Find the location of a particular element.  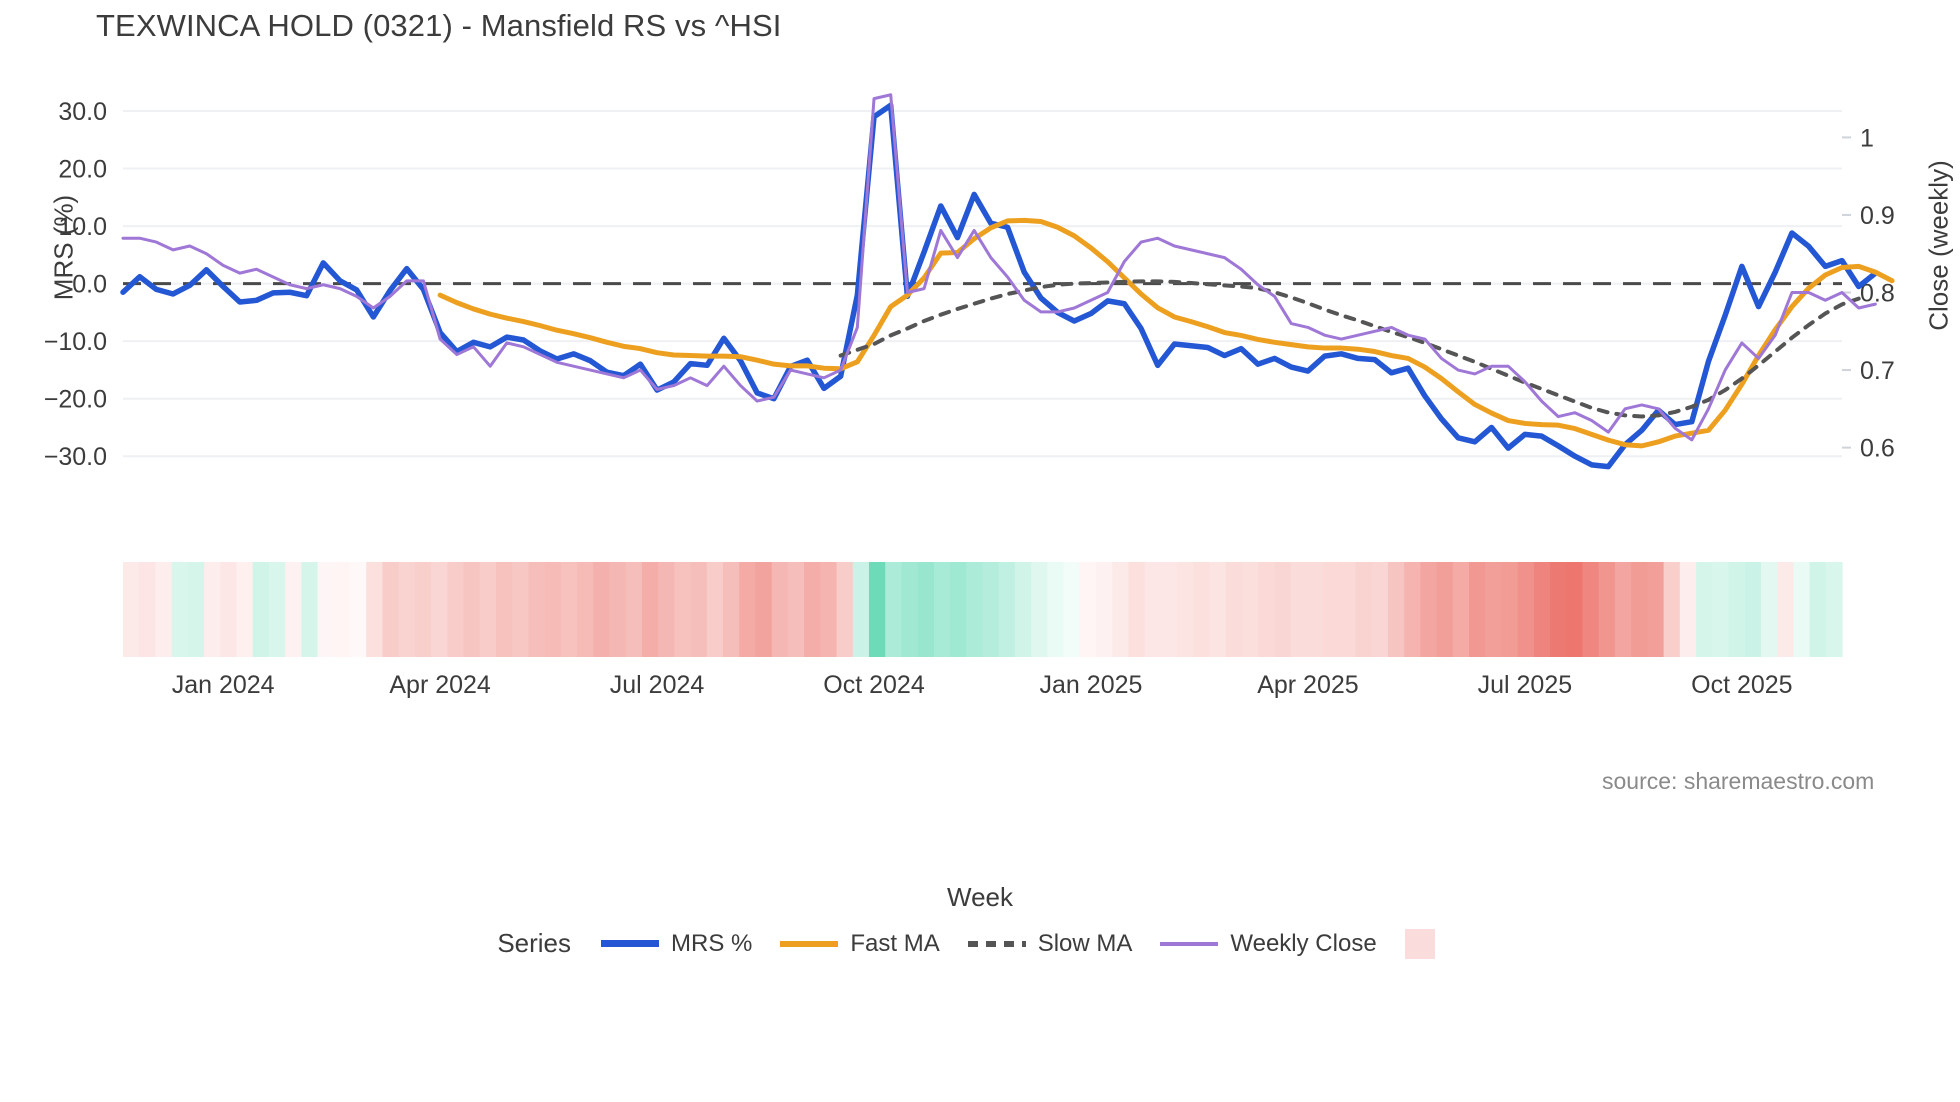

x-tick-label: Oct 2024 is located at coordinates (874, 685).